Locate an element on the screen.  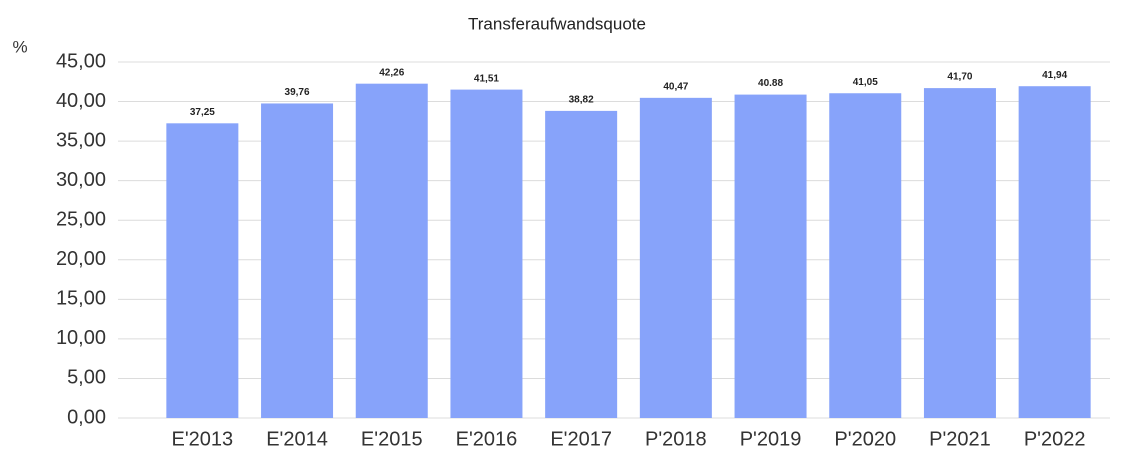
value-label: 40,47 is located at coordinates (675, 86).